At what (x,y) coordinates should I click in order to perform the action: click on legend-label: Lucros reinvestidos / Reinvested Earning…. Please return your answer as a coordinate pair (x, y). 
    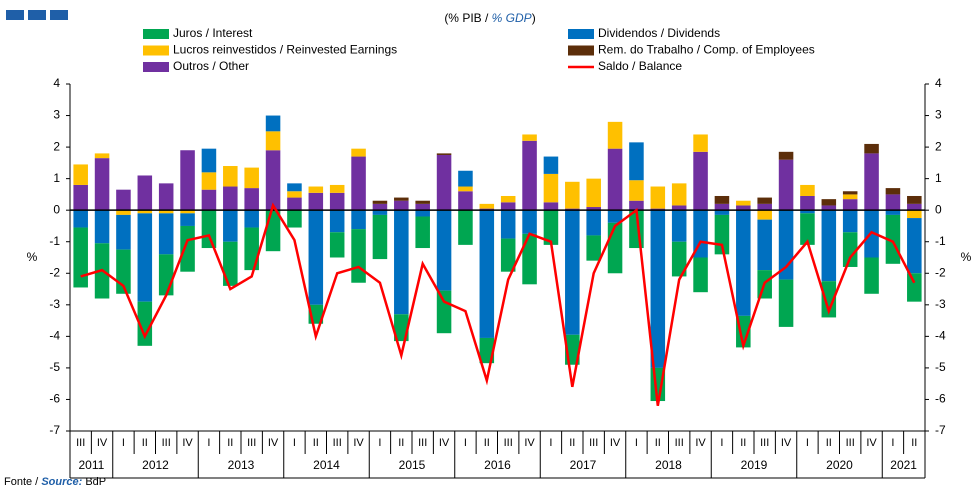
    Looking at the image, I should click on (285, 50).